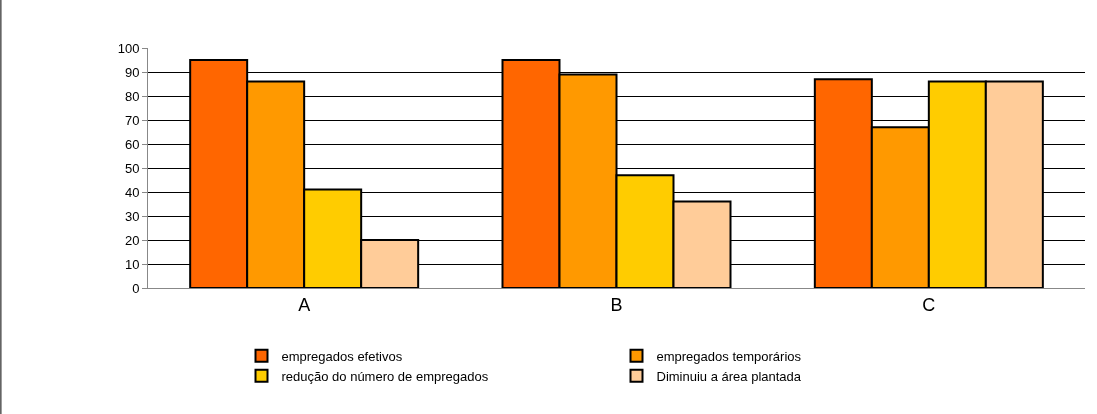 The height and width of the screenshot is (414, 1097). Describe the element at coordinates (128, 48) in the screenshot. I see `y-tick-label: 100` at that location.